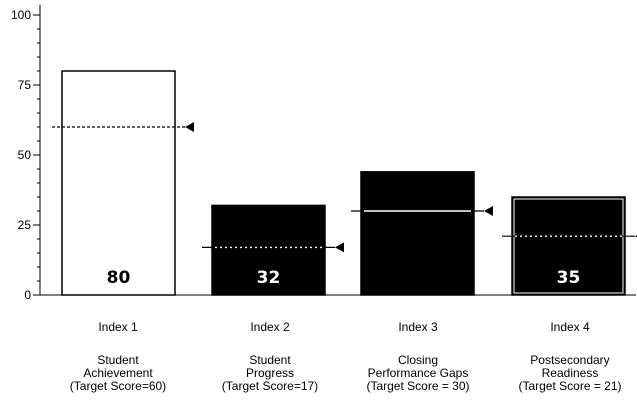 This screenshot has height=408, width=637. I want to click on x-category-description: (Target Score = 21), so click(569, 386).